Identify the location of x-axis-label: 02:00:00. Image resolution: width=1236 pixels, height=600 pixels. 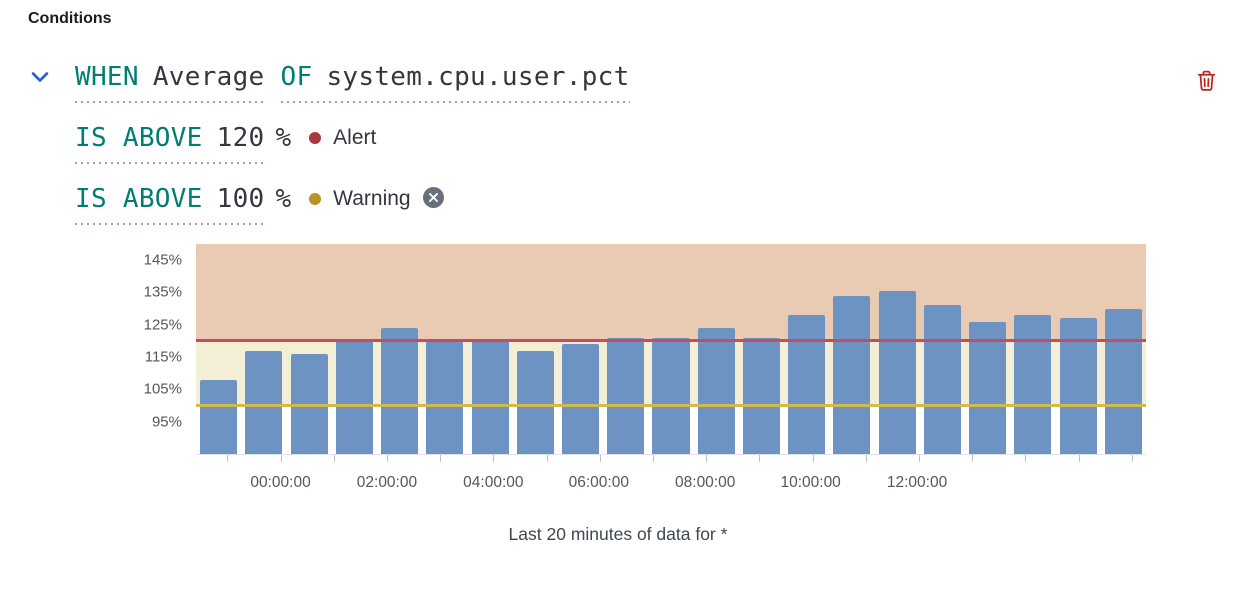
(387, 482).